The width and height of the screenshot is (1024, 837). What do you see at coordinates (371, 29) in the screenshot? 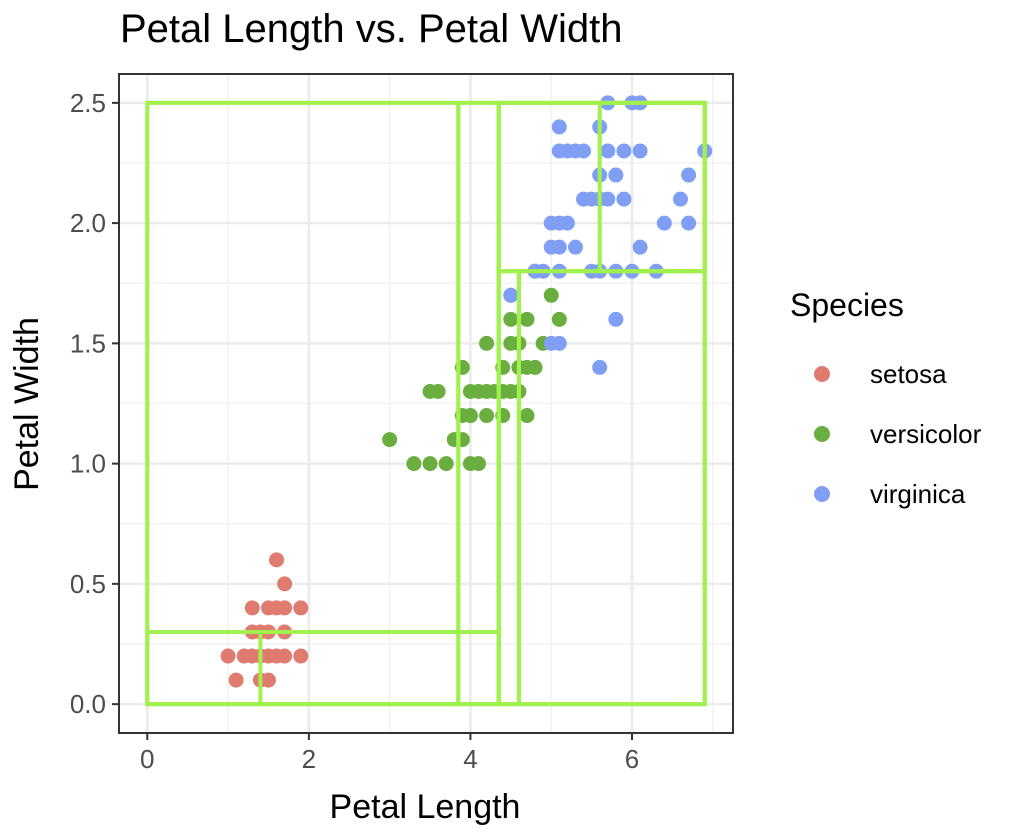
I see `chart-title: Petal Length vs. Petal Width` at bounding box center [371, 29].